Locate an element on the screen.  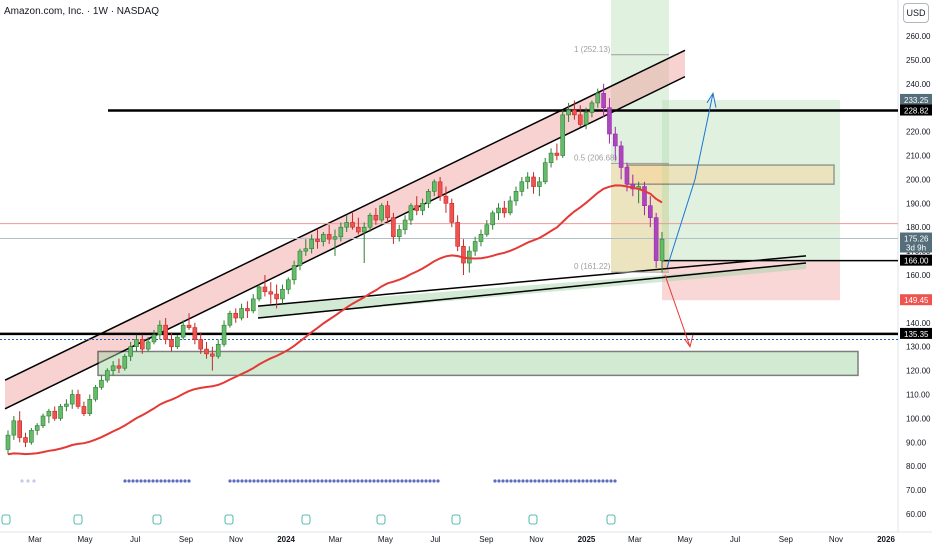
x-tick-label: Jul is located at coordinates (735, 539).